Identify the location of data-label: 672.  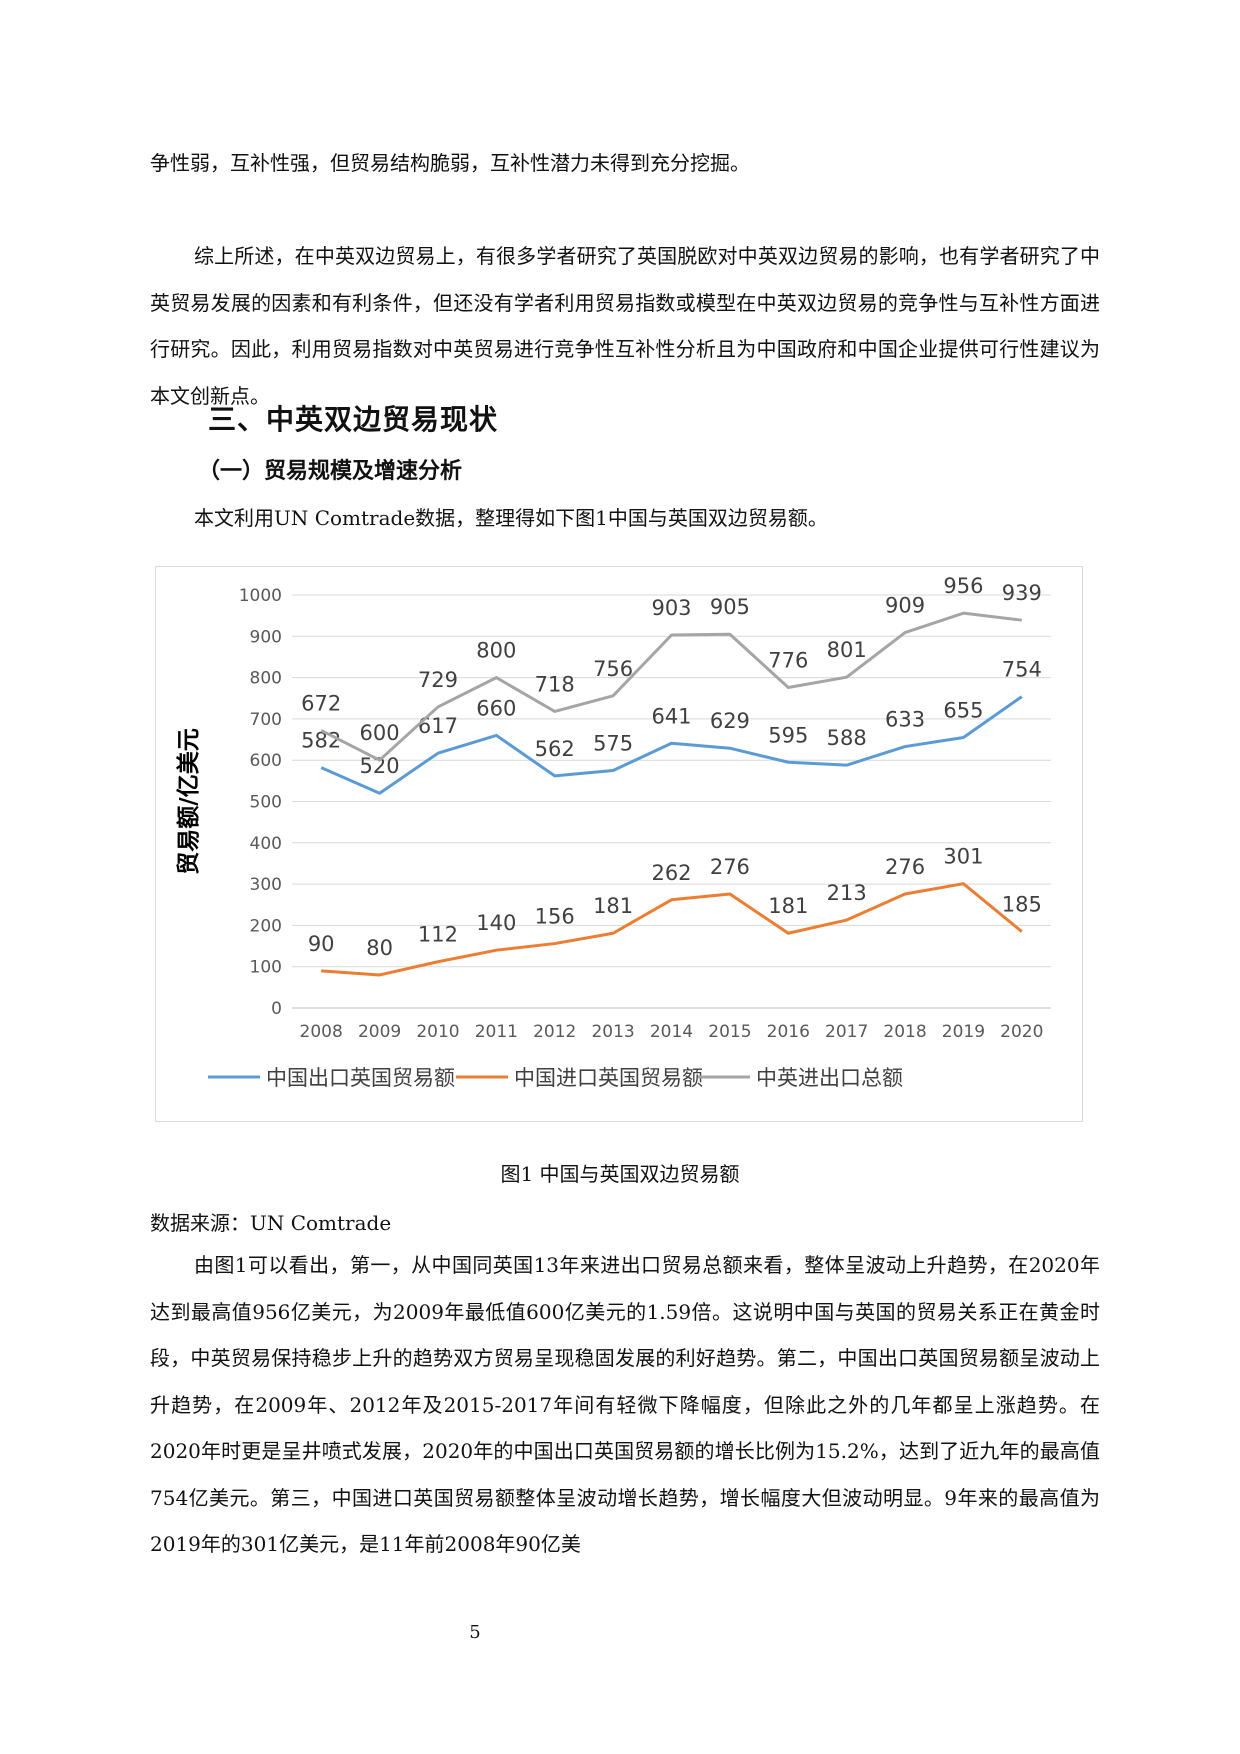
(321, 703).